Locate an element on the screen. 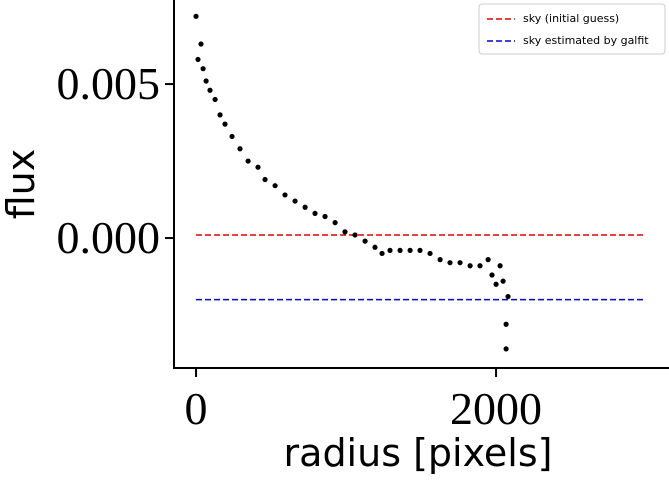 The height and width of the screenshot is (487, 669). y-tick-label: 0.005 is located at coordinates (109, 83).